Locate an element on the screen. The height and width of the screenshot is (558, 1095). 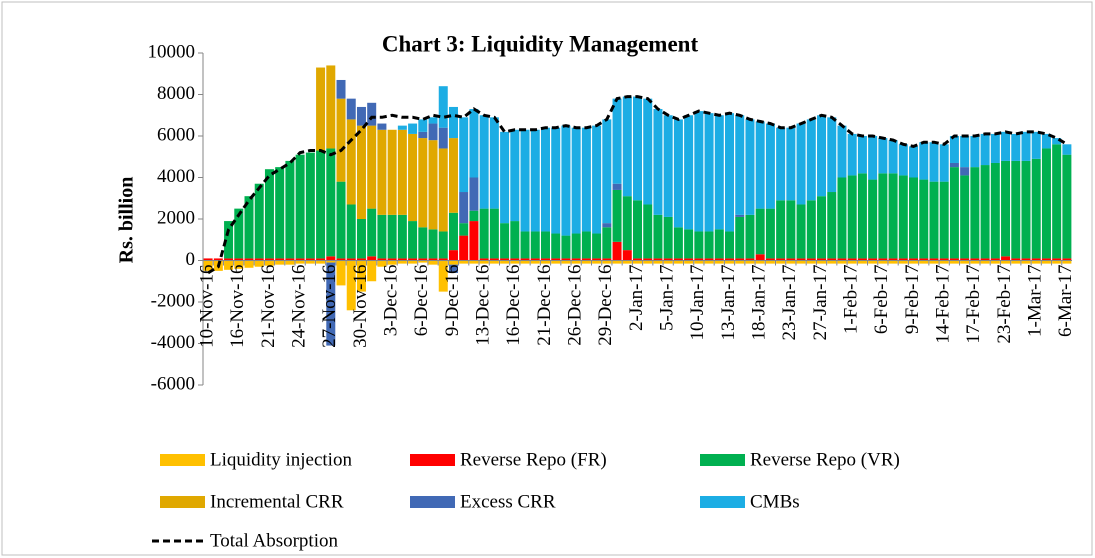
x-tick-label: 13-Jan-17 is located at coordinates (728, 303).